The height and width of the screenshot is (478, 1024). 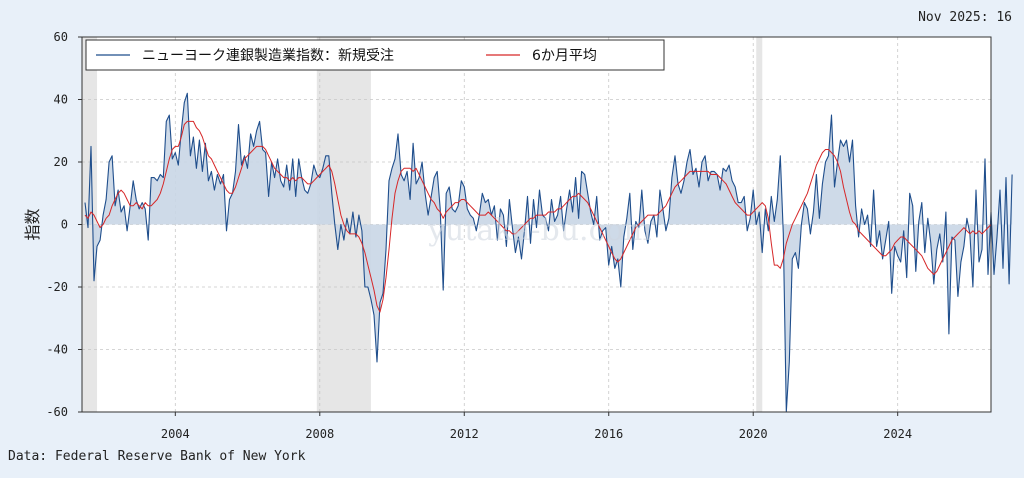 I want to click on legend-box, so click(x=375, y=55).